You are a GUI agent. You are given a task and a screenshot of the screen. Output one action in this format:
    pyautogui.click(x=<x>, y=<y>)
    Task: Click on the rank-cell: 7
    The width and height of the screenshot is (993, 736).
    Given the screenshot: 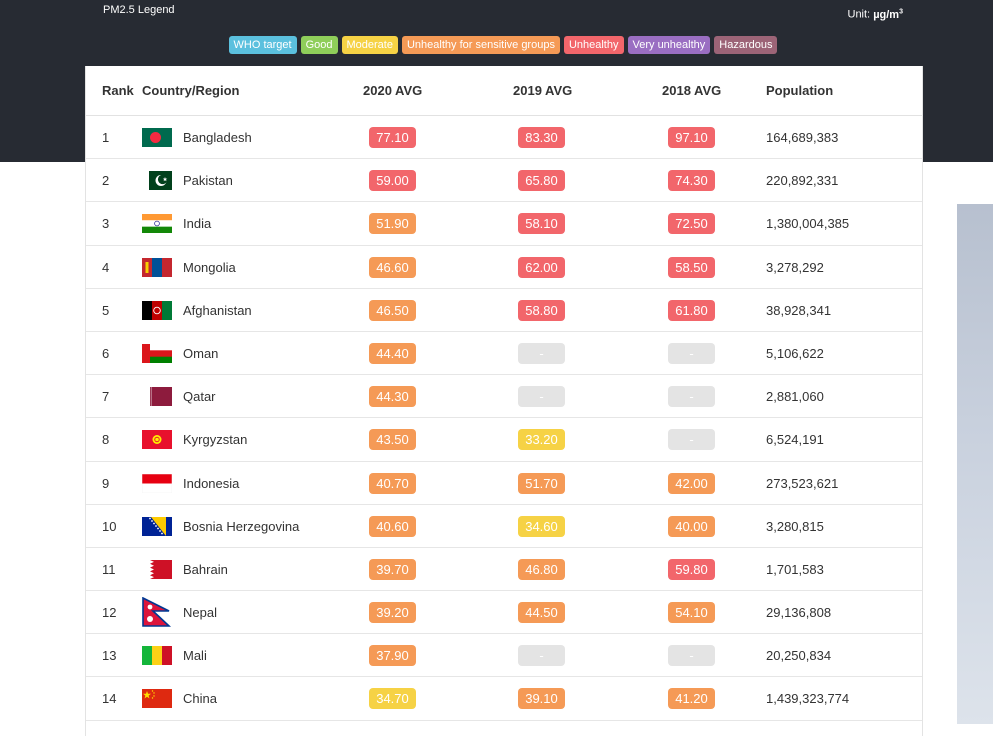 What is the action you would take?
    pyautogui.click(x=106, y=397)
    